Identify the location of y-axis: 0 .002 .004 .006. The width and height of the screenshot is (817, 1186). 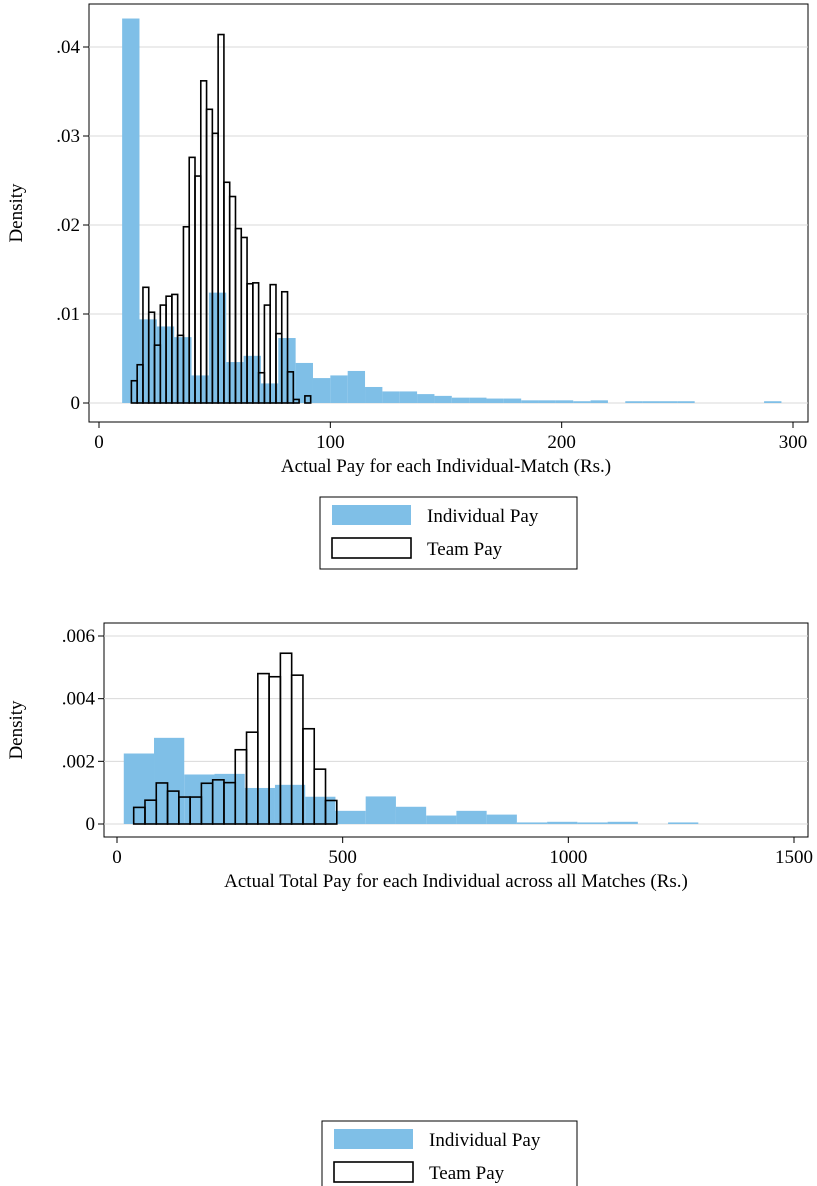
(83, 730).